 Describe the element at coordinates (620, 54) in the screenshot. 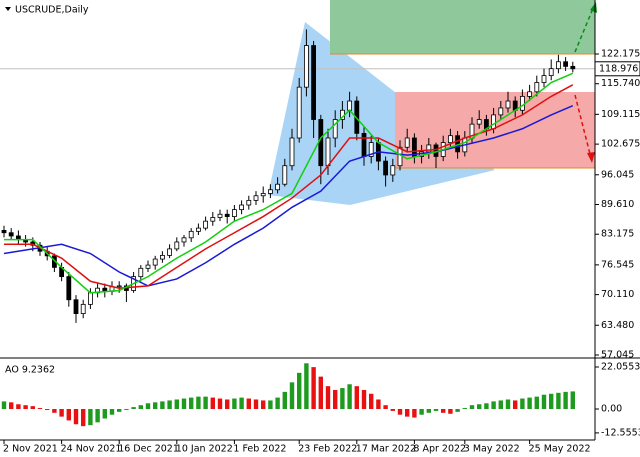

I see `y-tick-label: 122.175` at that location.